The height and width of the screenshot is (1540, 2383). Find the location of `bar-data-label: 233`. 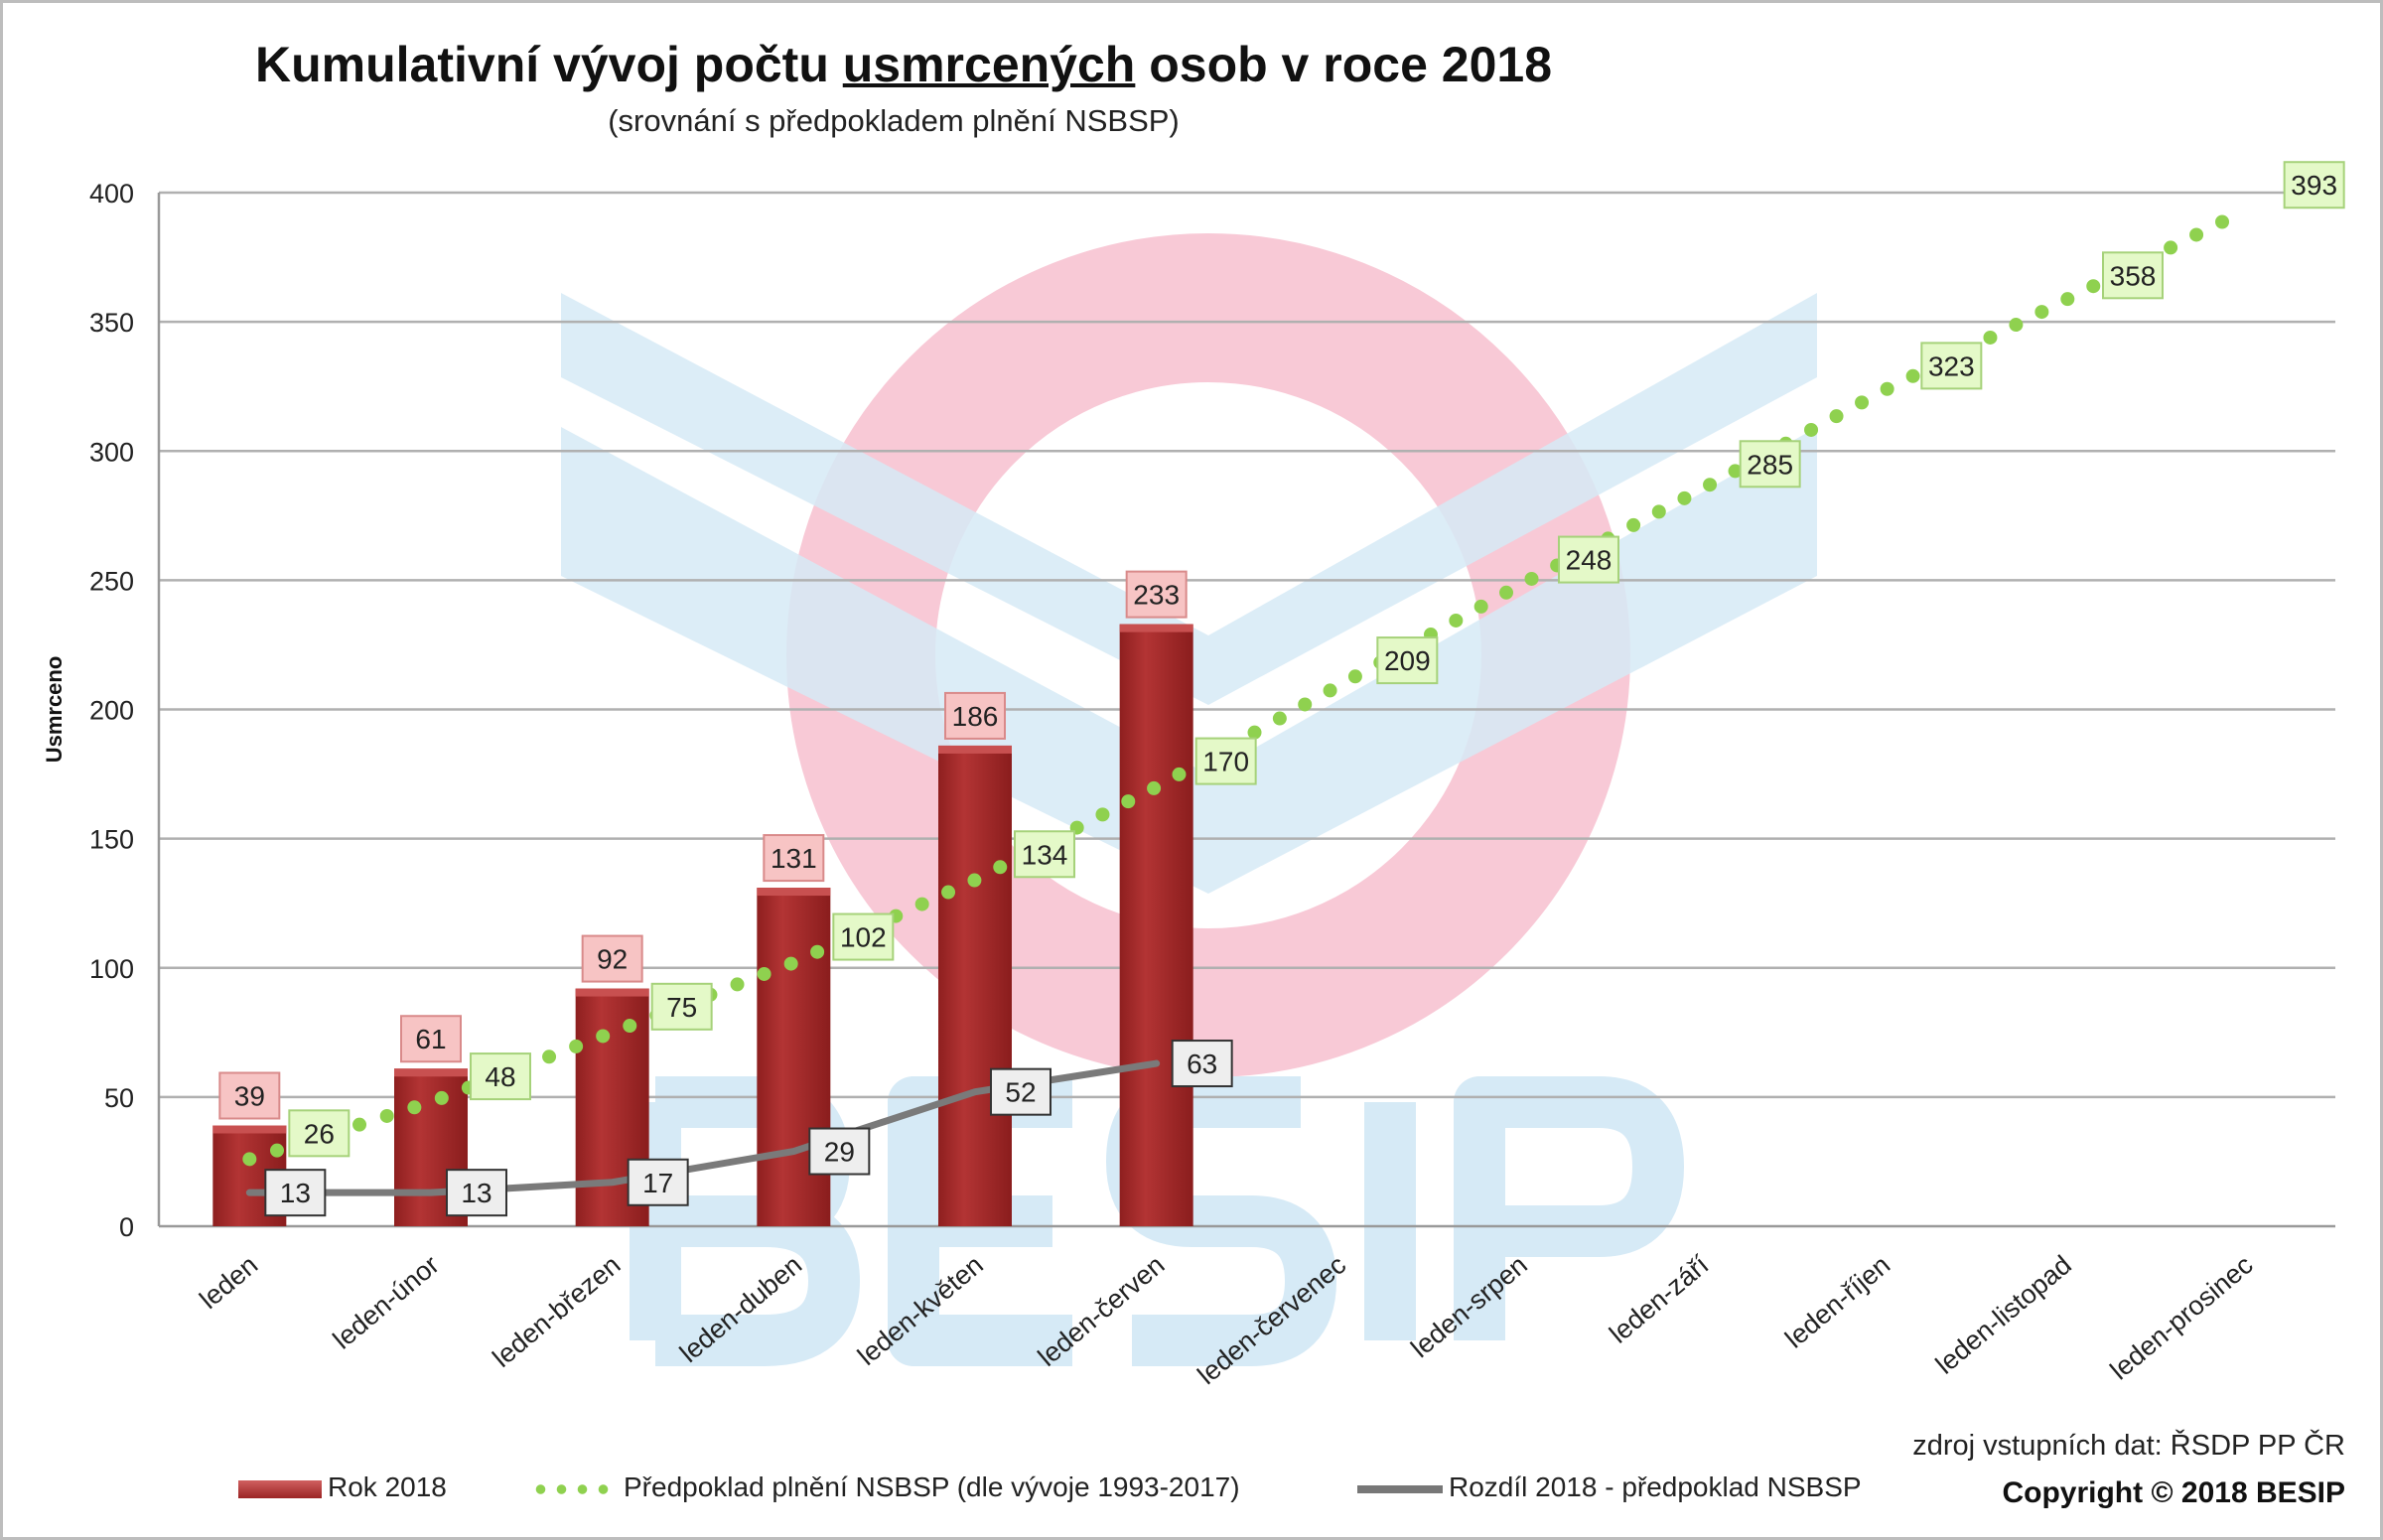

bar-data-label: 233 is located at coordinates (1156, 594).